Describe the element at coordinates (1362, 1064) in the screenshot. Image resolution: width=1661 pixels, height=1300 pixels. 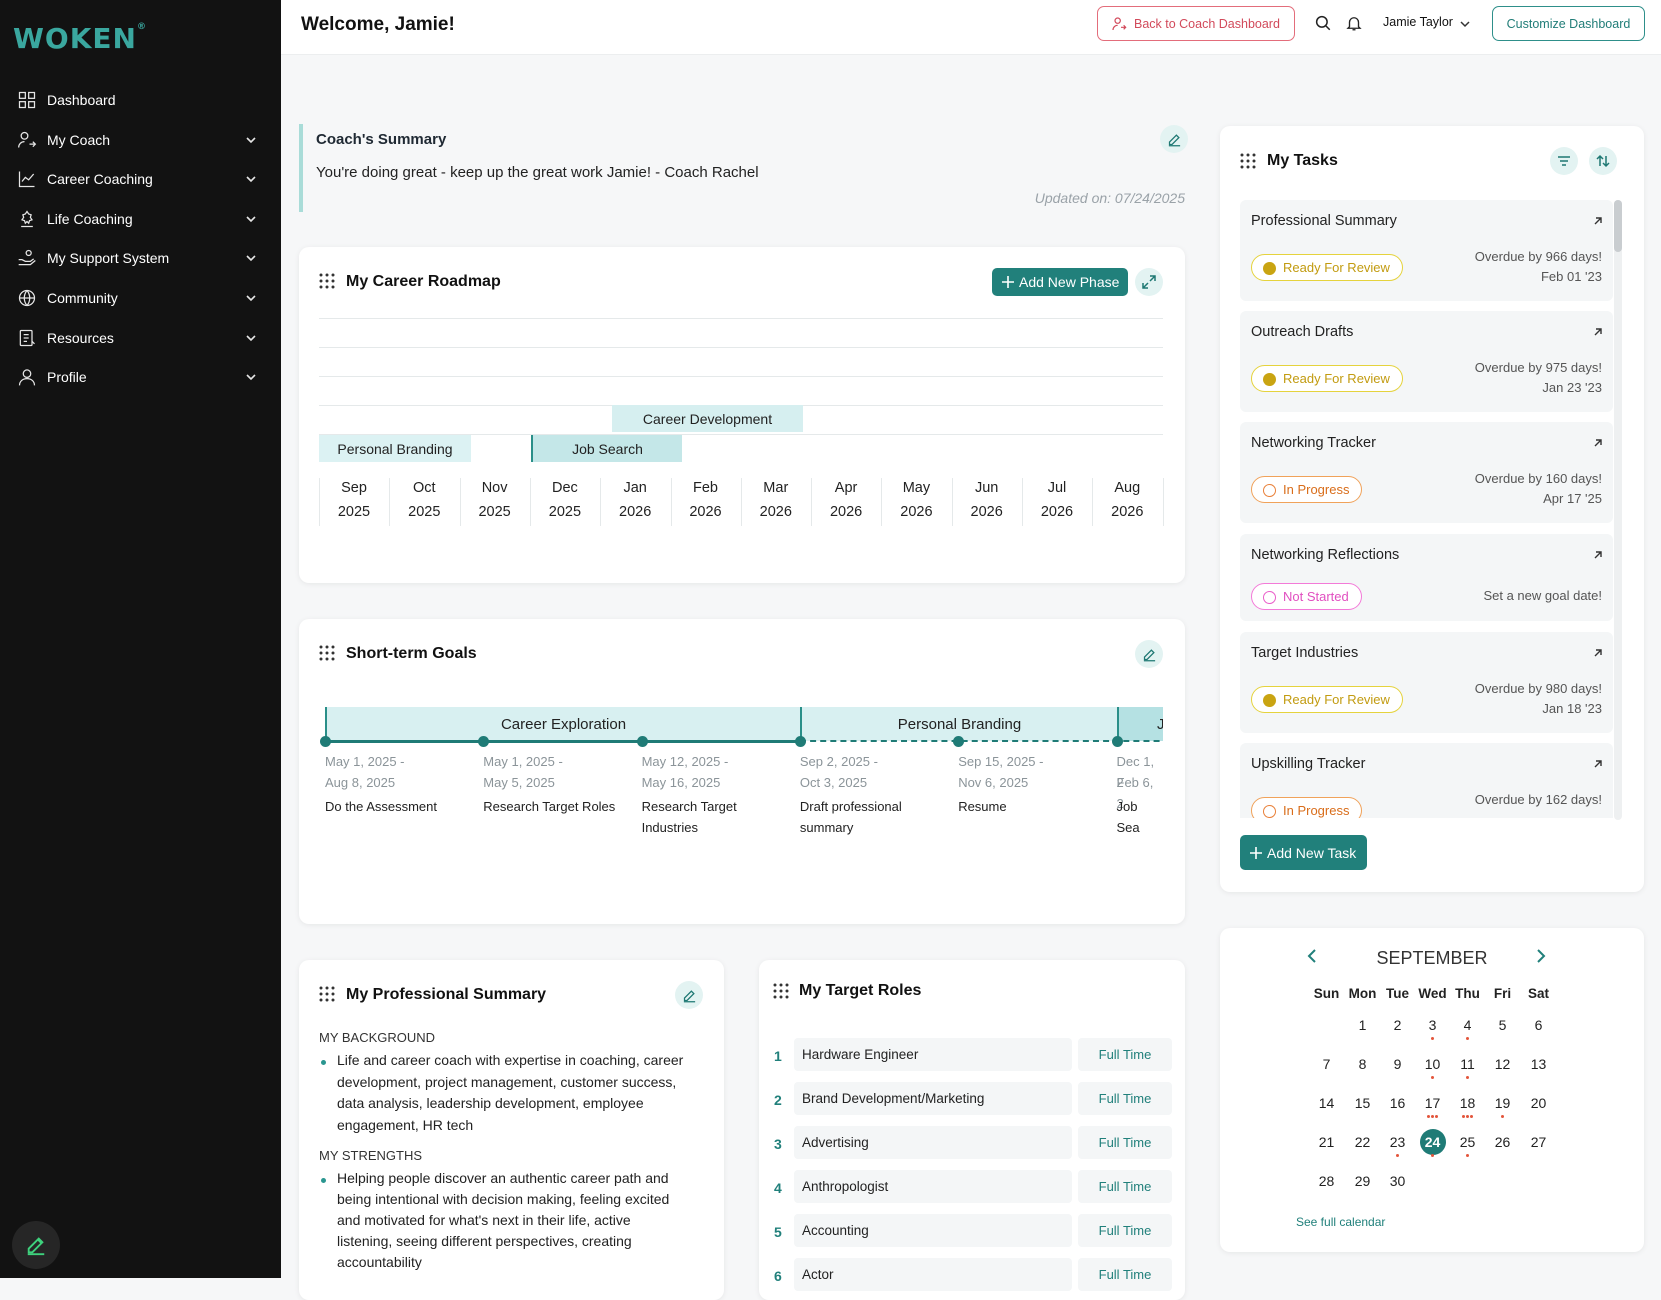
I see `calendar-day: 8` at that location.